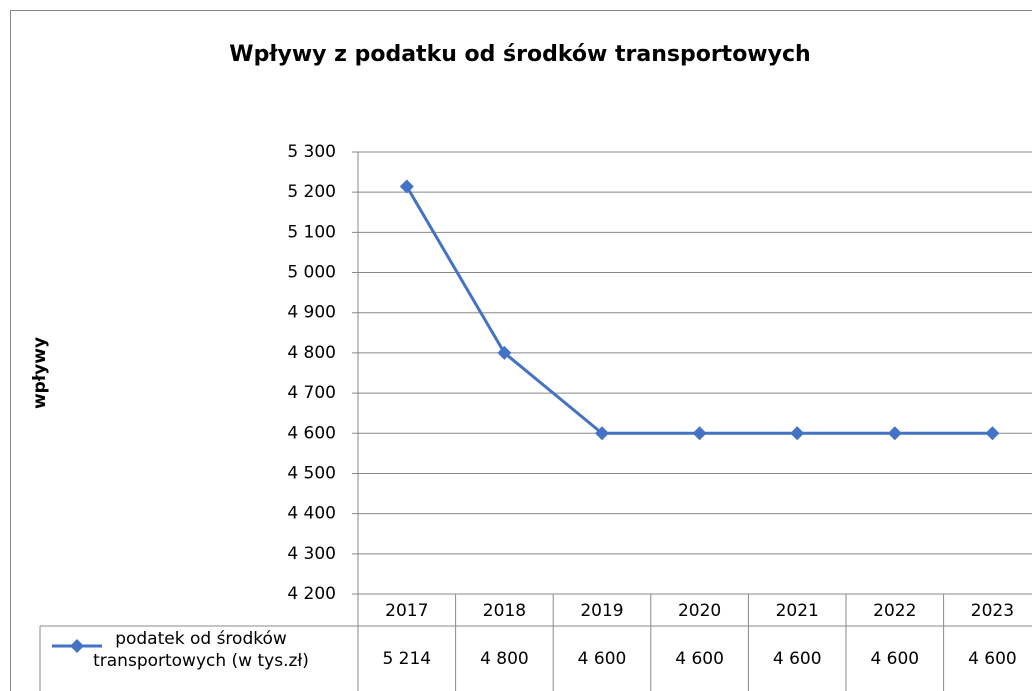 Image resolution: width=1032 pixels, height=691 pixels. Describe the element at coordinates (311, 273) in the screenshot. I see `y-tick-label: 5 000` at that location.